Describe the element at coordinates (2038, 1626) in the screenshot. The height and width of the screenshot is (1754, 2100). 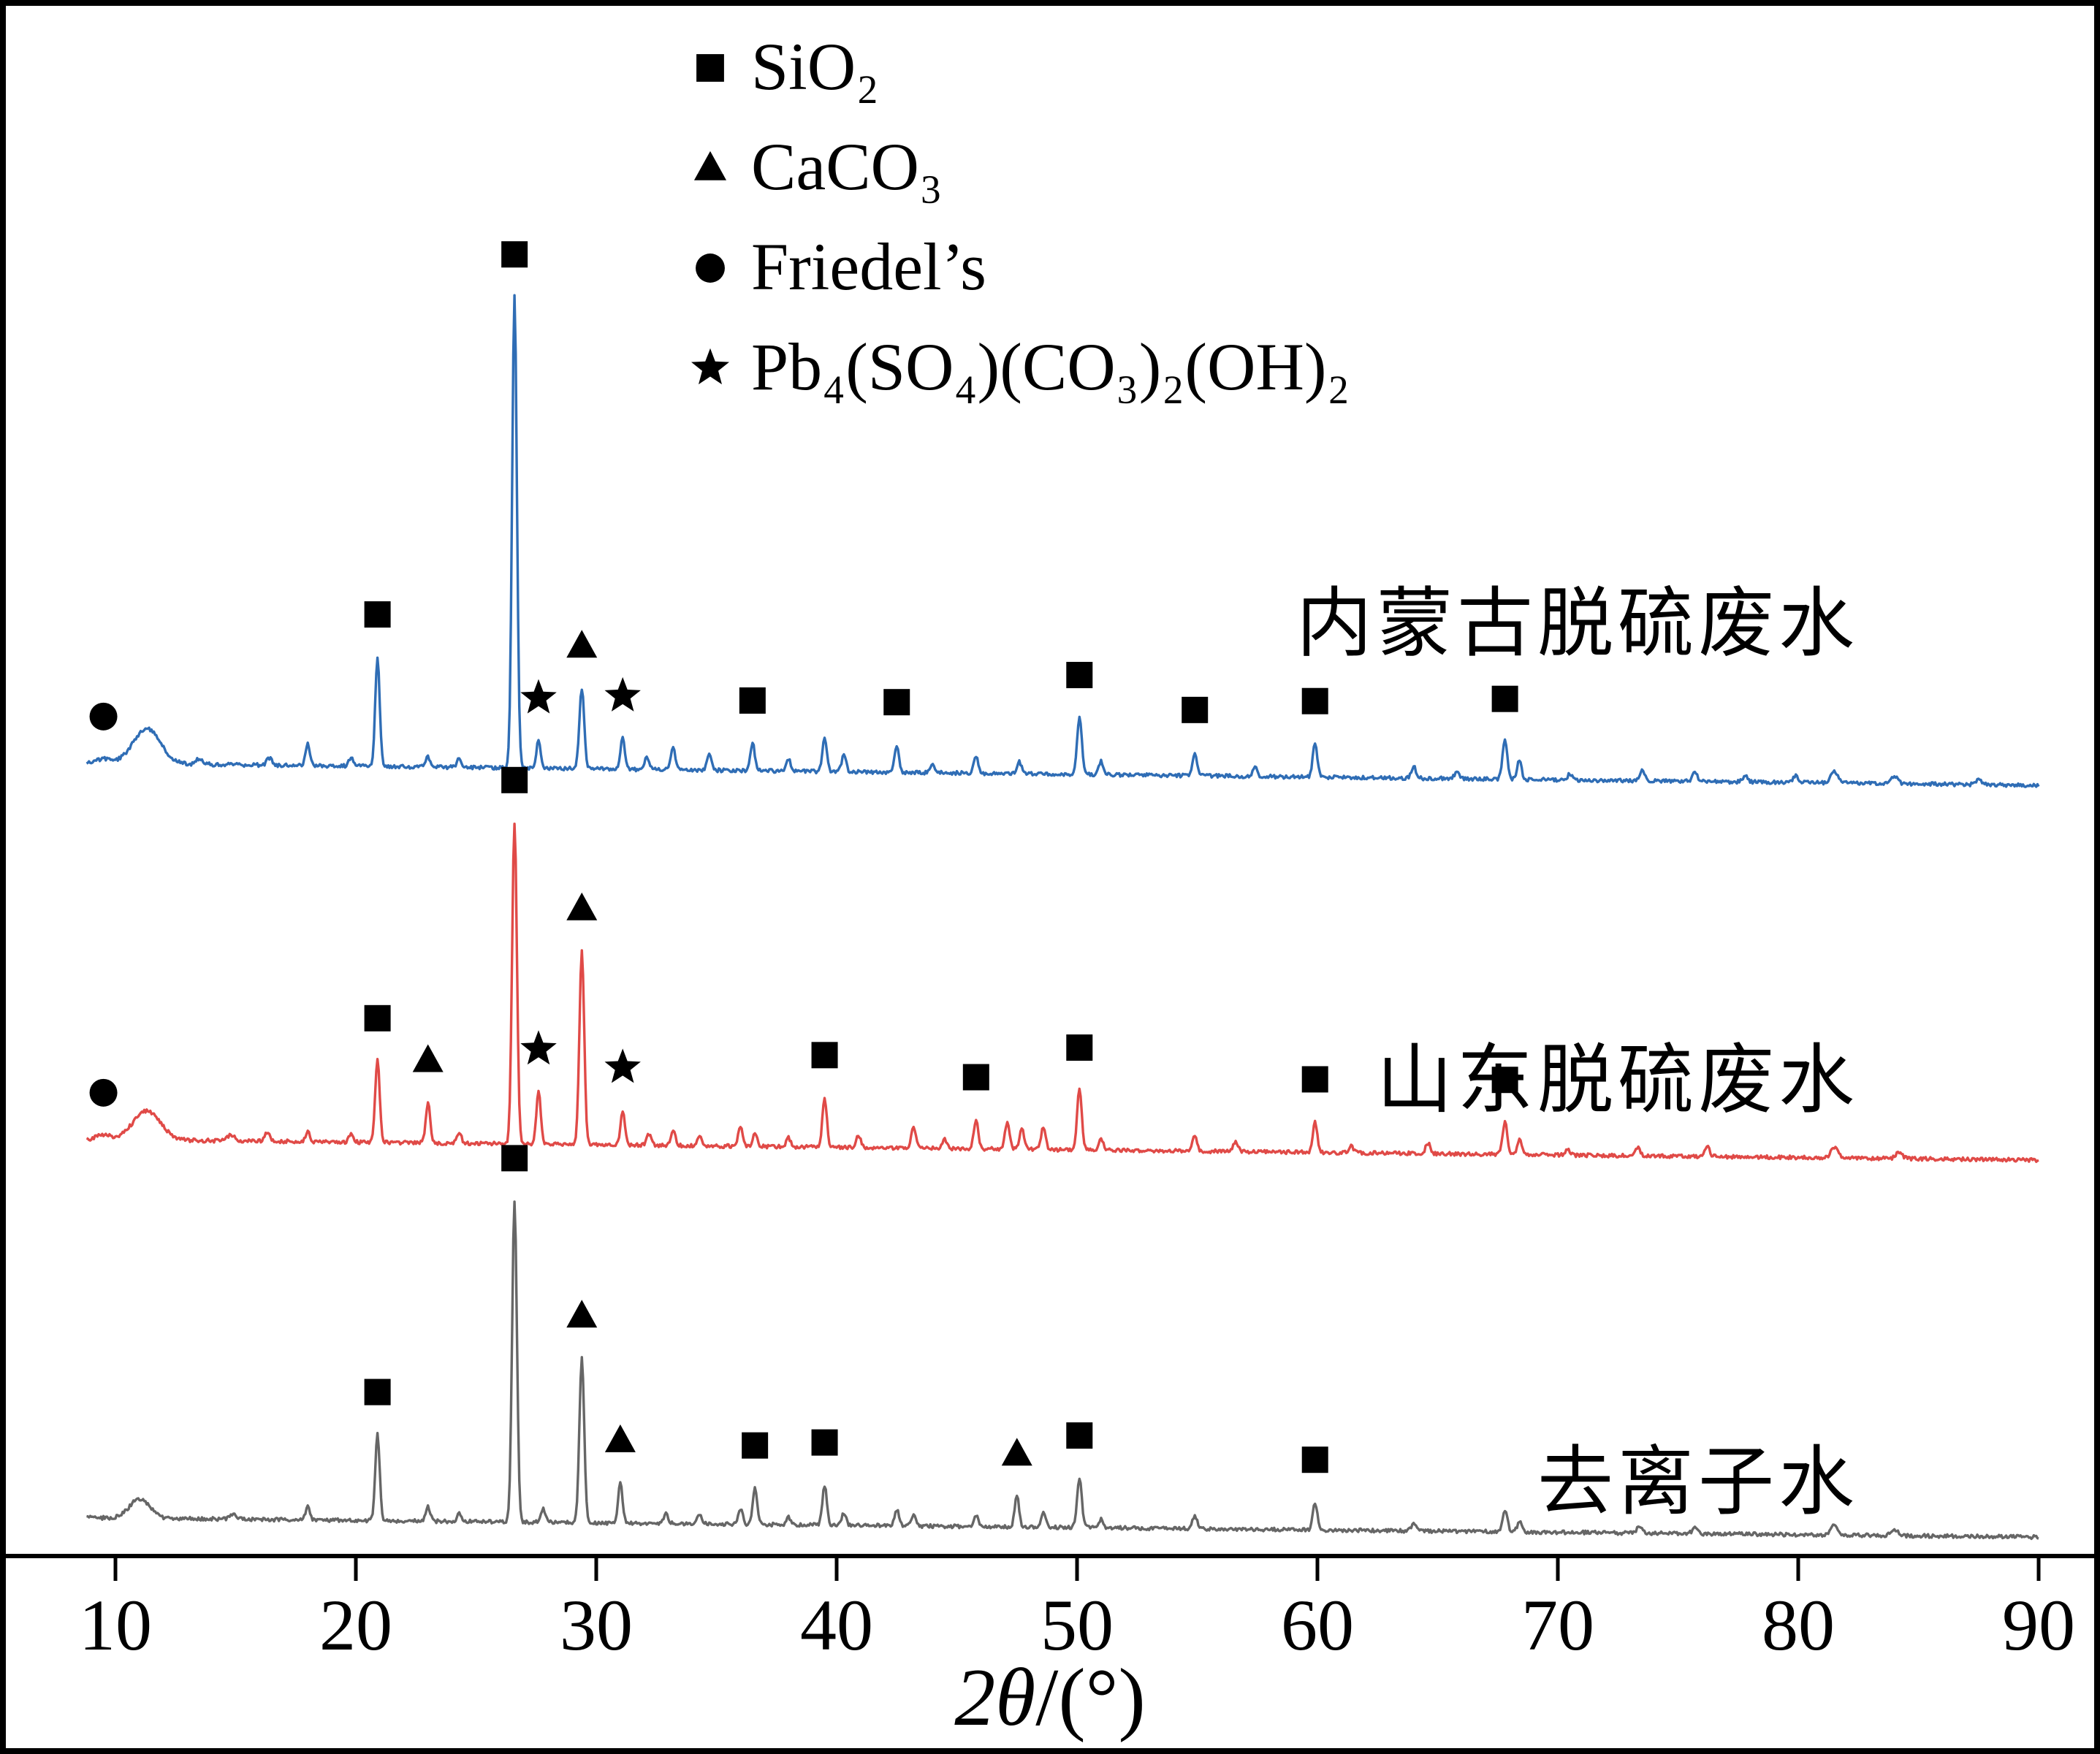
I see `x-tick-label: 90` at that location.